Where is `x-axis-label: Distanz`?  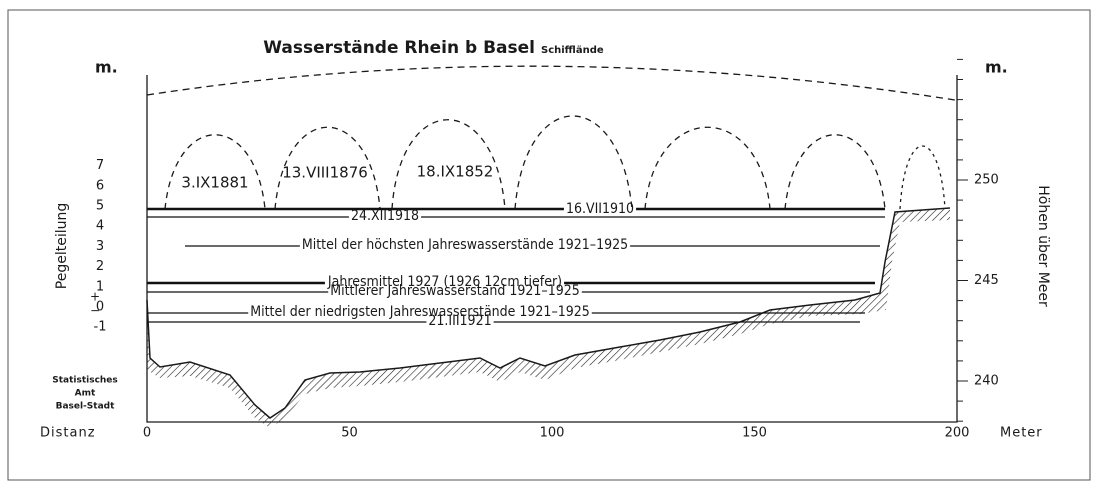
x-axis-label: Distanz is located at coordinates (68, 433).